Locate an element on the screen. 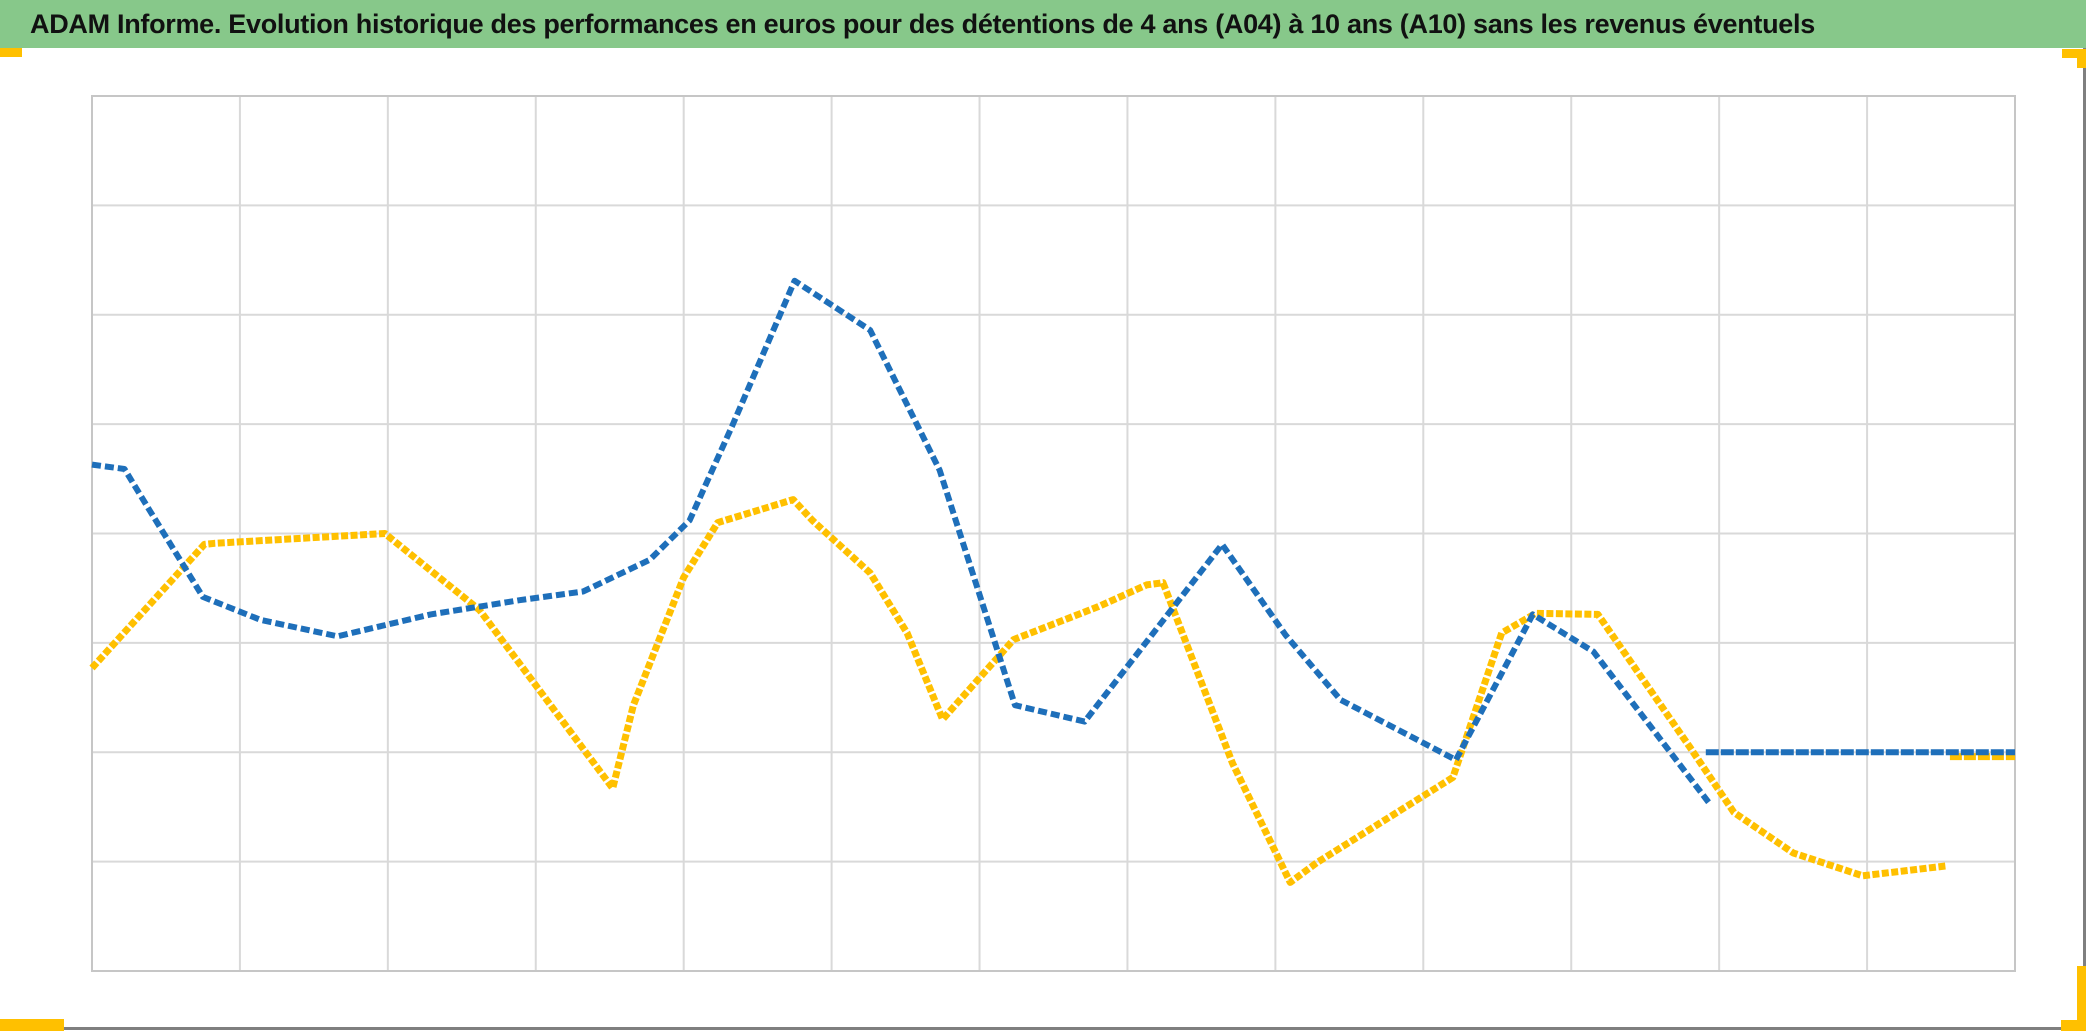  window-right-border is located at coordinates (2084, 539).